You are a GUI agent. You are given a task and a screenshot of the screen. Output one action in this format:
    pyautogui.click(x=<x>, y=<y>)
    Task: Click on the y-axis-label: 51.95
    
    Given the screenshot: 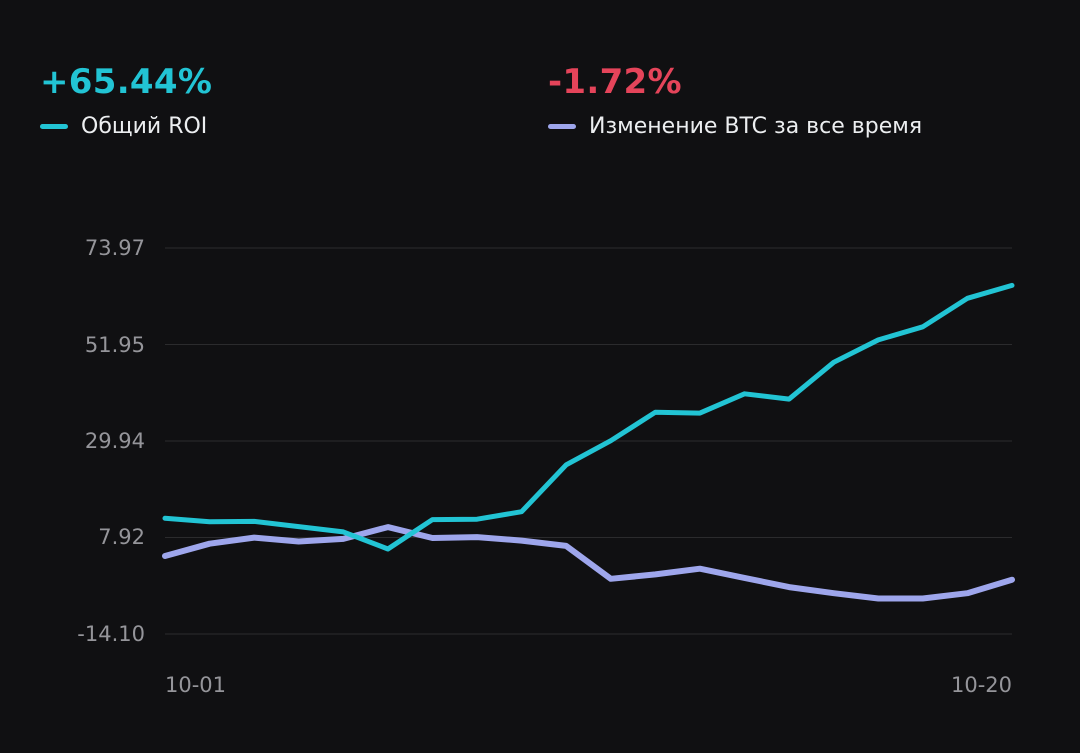 What is the action you would take?
    pyautogui.click(x=114, y=344)
    